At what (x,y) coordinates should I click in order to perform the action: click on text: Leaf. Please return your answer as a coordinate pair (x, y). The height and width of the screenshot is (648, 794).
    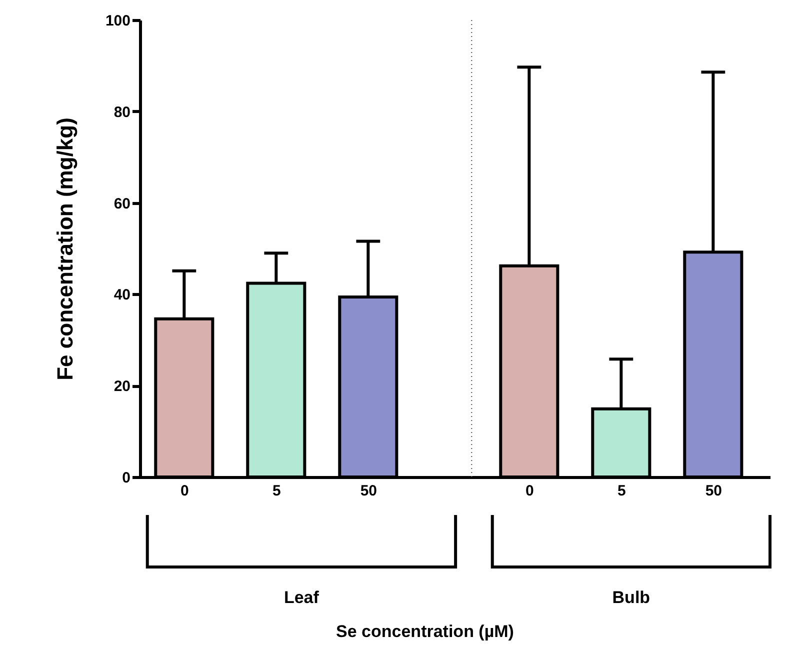
    Looking at the image, I should click on (302, 597).